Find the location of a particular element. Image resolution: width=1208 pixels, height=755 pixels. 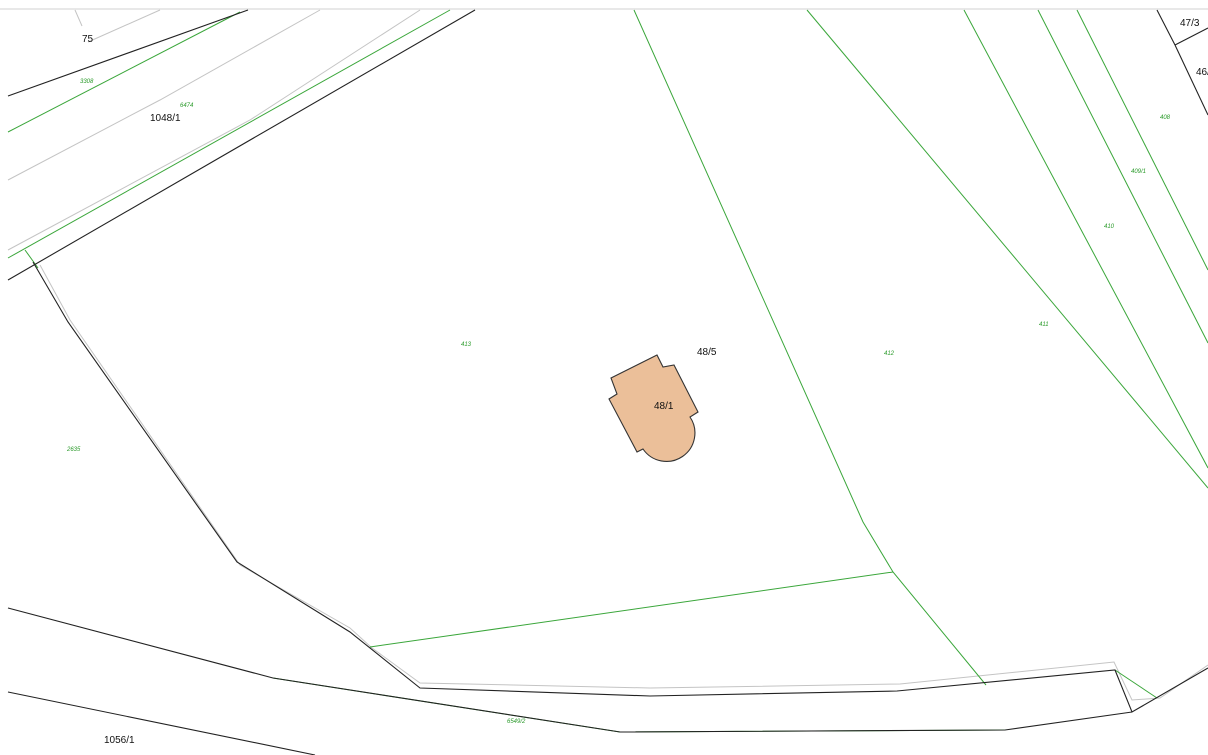

parcel-label-1048-1: 1048/1 is located at coordinates (165, 118).